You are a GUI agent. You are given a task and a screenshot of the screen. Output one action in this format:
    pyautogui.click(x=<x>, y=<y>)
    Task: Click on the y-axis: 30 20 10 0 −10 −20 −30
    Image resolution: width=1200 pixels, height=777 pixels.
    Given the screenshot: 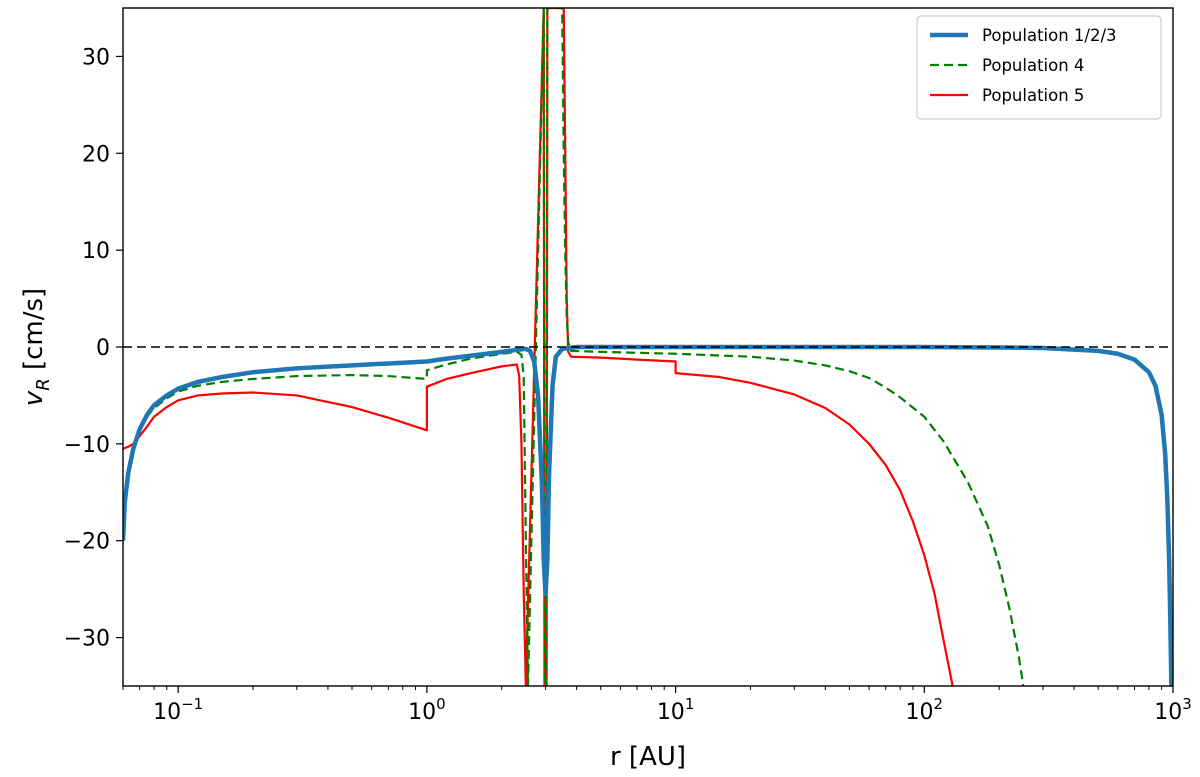 What is the action you would take?
    pyautogui.click(x=93, y=348)
    